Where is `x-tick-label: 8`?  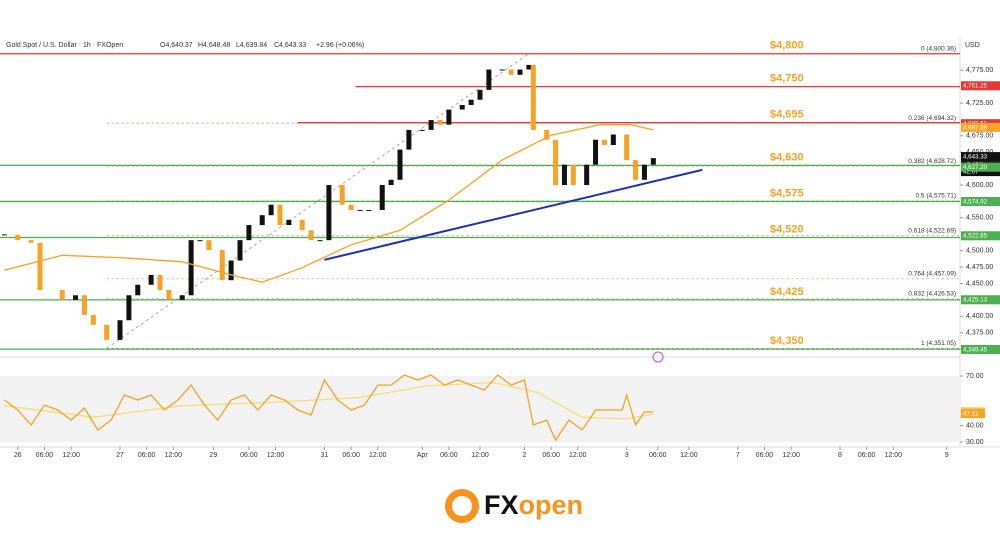
x-tick-label: 8 is located at coordinates (840, 455).